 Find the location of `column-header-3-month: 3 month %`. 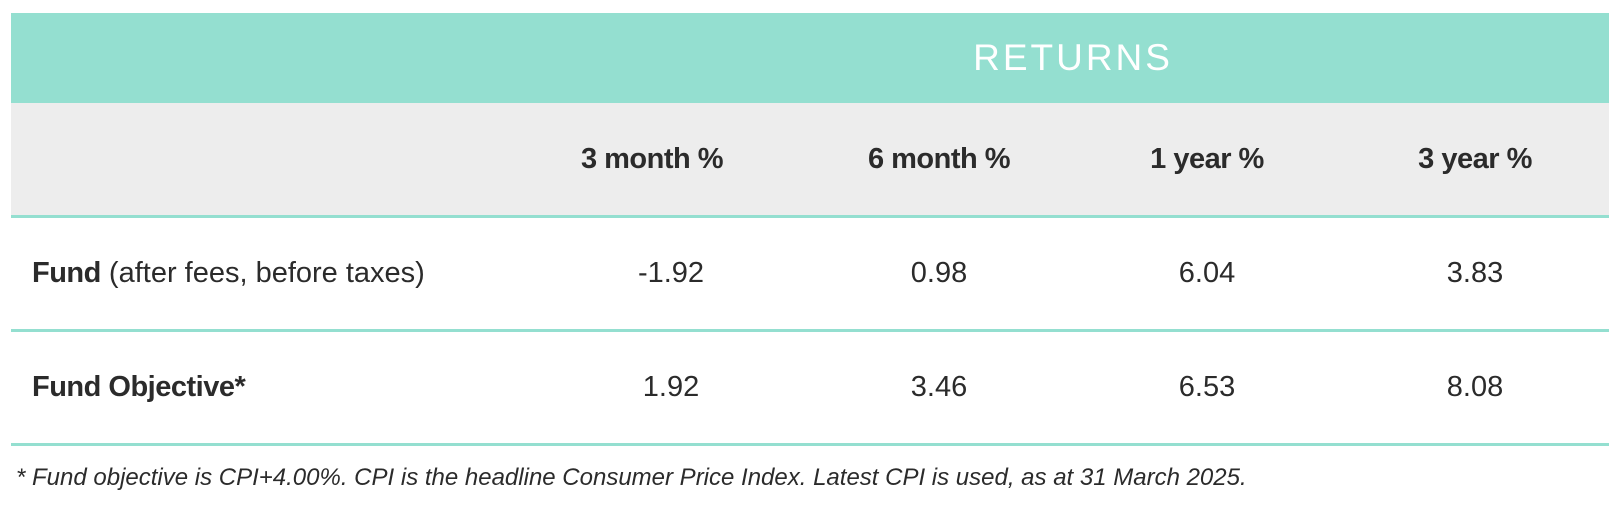

column-header-3-month: 3 month % is located at coordinates (671, 160).